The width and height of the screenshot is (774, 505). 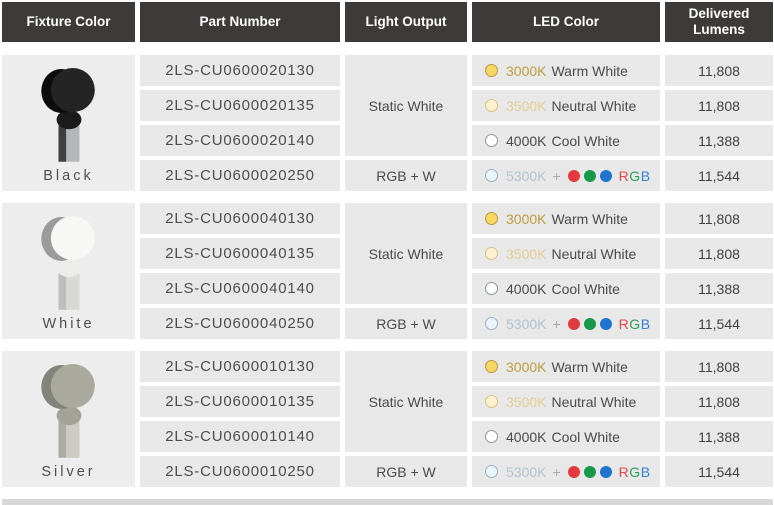 What do you see at coordinates (240, 218) in the screenshot?
I see `part-number-cell: 2LS-CU0600040130` at bounding box center [240, 218].